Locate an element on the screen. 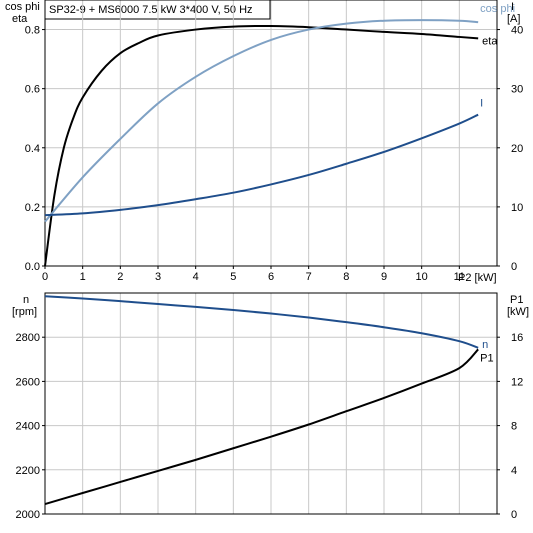  top-left-tick-label-4: 0.8 is located at coordinates (32, 31).